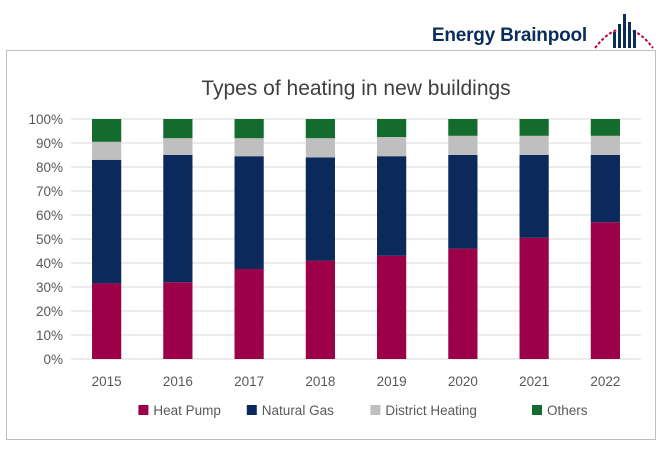 Image resolution: width=665 pixels, height=449 pixels. Describe the element at coordinates (624, 31) in the screenshot. I see `brainpool-arc-logo-icon` at that location.